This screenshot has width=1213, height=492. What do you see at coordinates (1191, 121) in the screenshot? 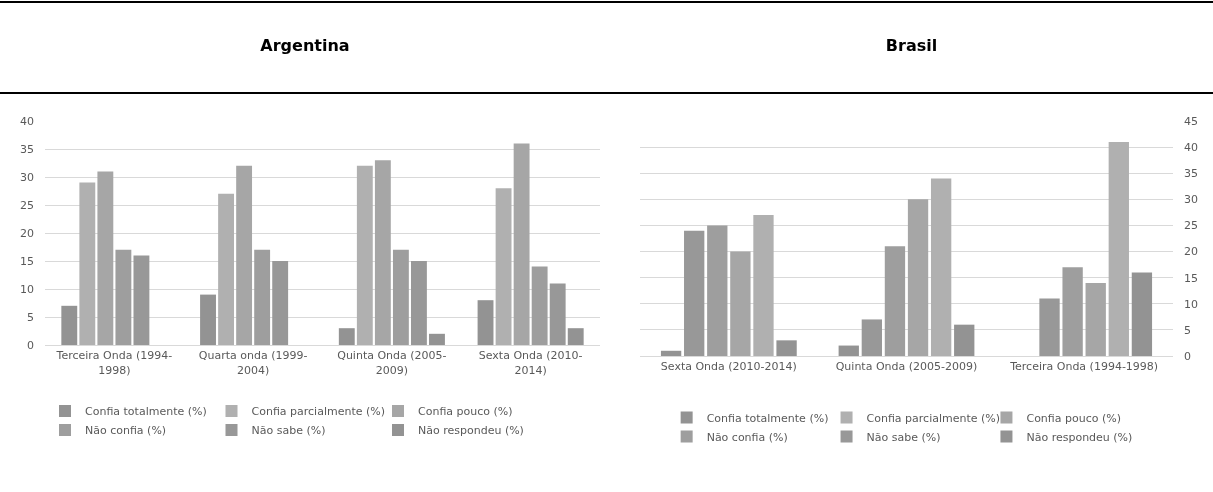
I see `y-tick-label: 45` at bounding box center [1191, 121].